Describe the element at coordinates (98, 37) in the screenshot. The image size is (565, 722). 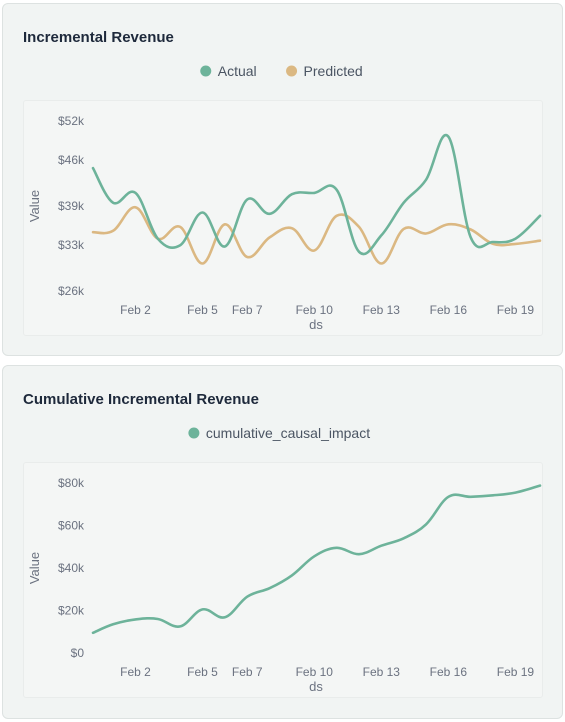
I see `chart-title: Incremental Revenue` at that location.